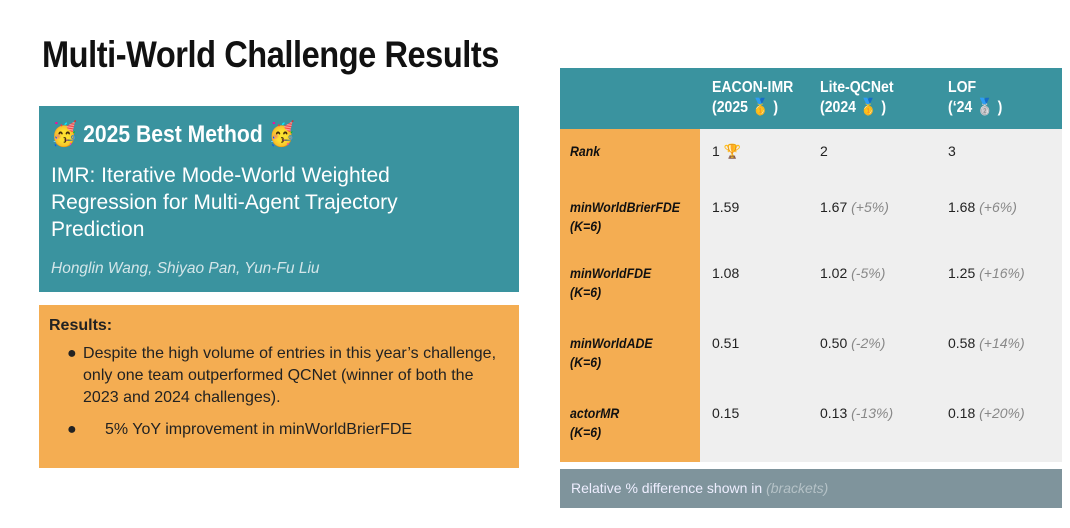 The height and width of the screenshot is (528, 1070). Describe the element at coordinates (727, 151) in the screenshot. I see `table-cell: 1 🏆` at that location.